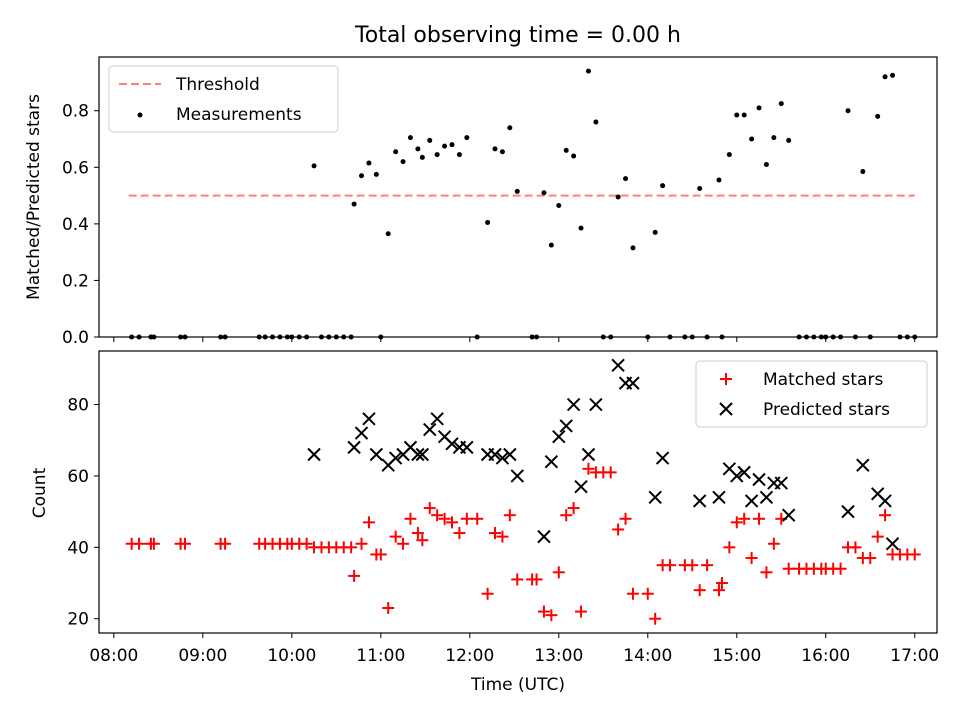 The image size is (960, 720). I want to click on bottom-xtick-label: 12:00, so click(469, 656).